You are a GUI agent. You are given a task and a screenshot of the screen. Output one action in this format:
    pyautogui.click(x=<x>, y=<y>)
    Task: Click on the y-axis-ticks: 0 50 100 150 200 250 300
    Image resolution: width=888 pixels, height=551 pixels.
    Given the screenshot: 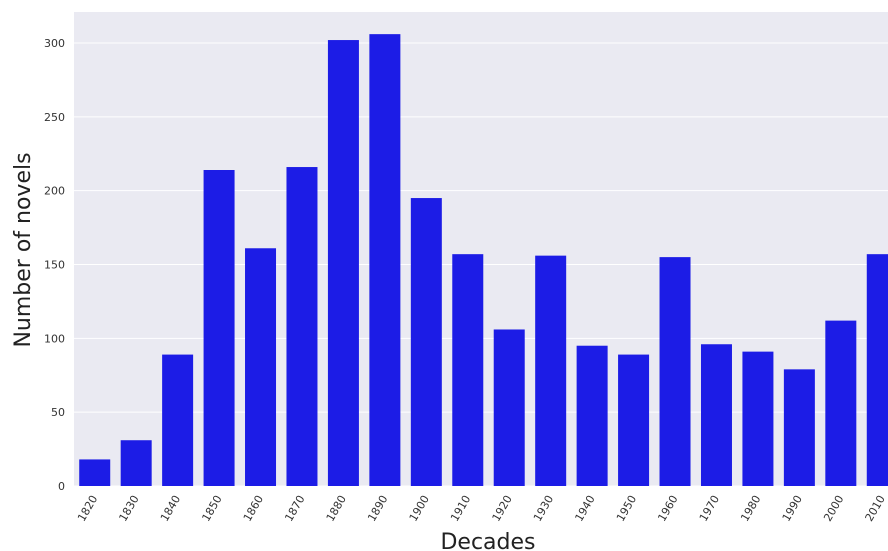 What is the action you would take?
    pyautogui.click(x=54, y=265)
    